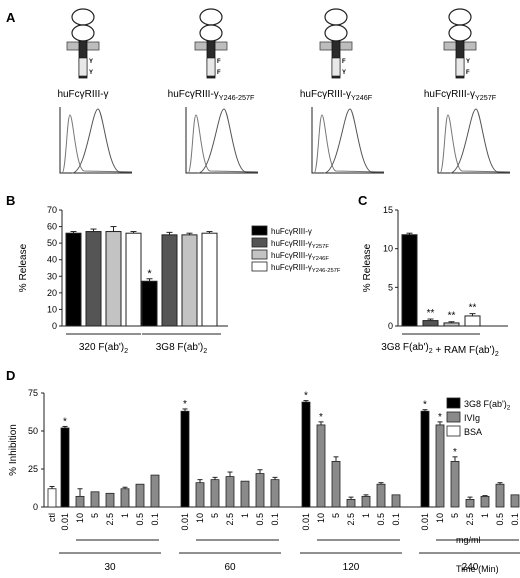  What do you see at coordinates (181, 348) in the screenshot?
I see `group-label: 3G8 F(ab')2` at bounding box center [181, 348].